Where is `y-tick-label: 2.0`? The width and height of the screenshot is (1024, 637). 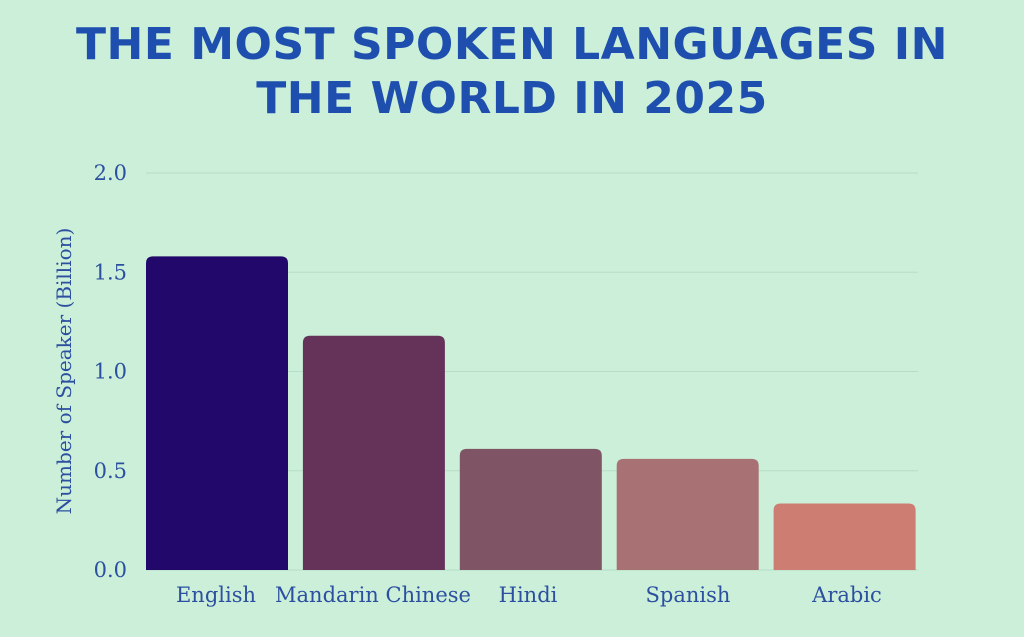
y-tick-label: 2.0 is located at coordinates (110, 173).